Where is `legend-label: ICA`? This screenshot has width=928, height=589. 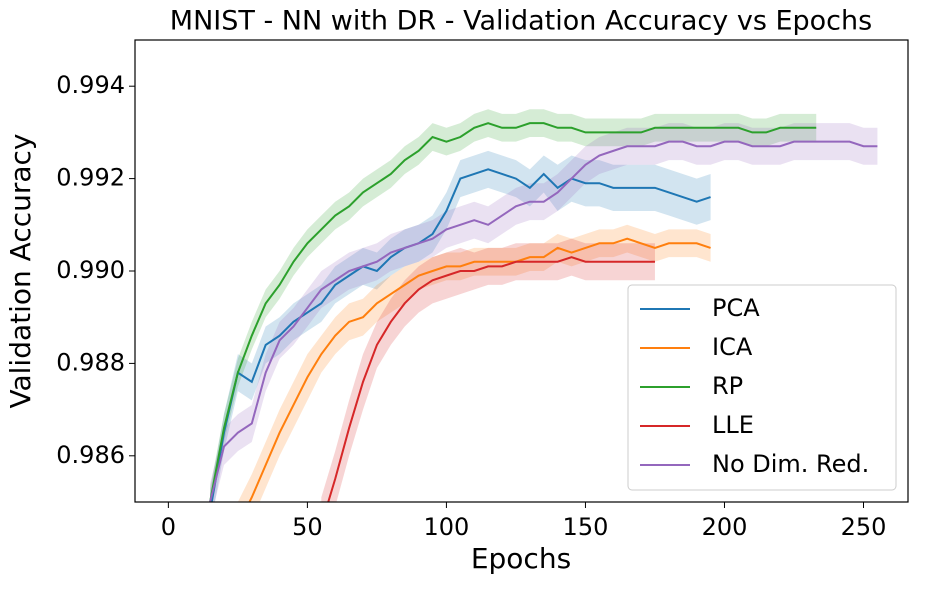 legend-label: ICA is located at coordinates (732, 347).